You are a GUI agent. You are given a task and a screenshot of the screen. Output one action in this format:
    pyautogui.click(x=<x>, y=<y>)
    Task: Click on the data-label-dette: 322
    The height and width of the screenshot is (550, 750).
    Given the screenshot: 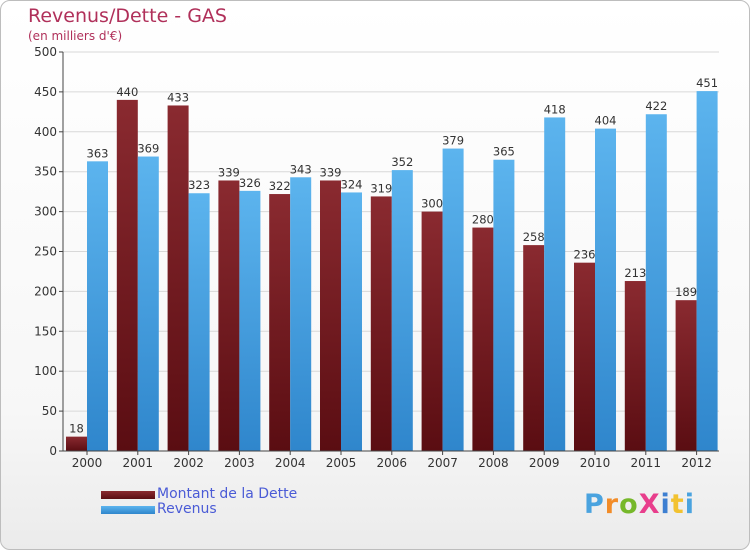 What is the action you would take?
    pyautogui.click(x=280, y=186)
    